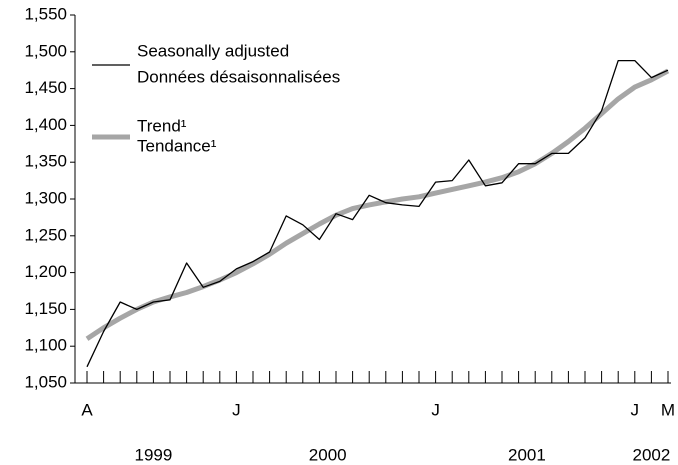  What do you see at coordinates (177, 145) in the screenshot?
I see `legend-label: Tendance¹` at bounding box center [177, 145].